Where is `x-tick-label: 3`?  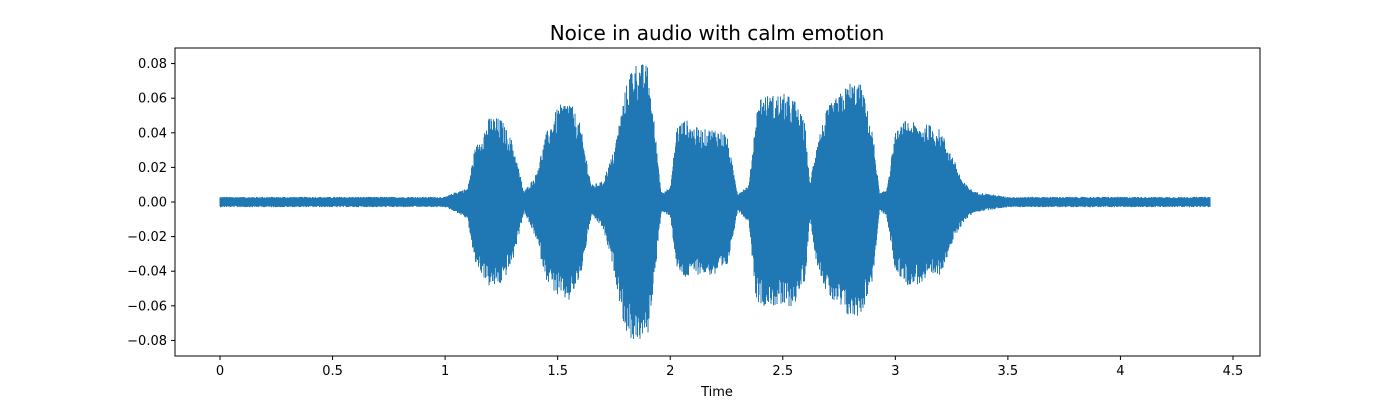 x-tick-label: 3 is located at coordinates (895, 371).